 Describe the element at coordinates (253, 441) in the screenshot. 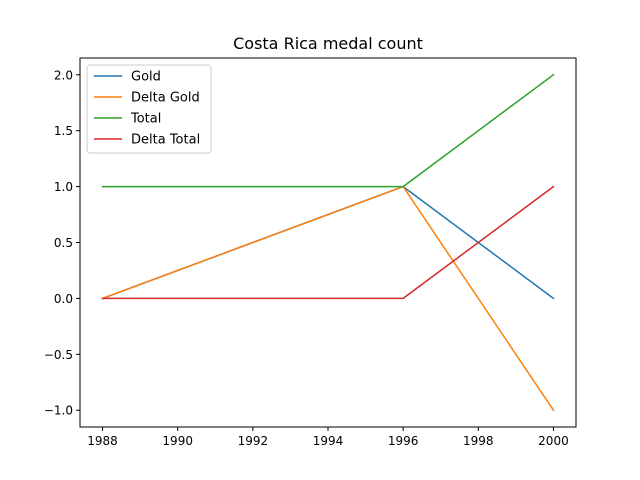

I see `x-tick-label: 1992` at that location.